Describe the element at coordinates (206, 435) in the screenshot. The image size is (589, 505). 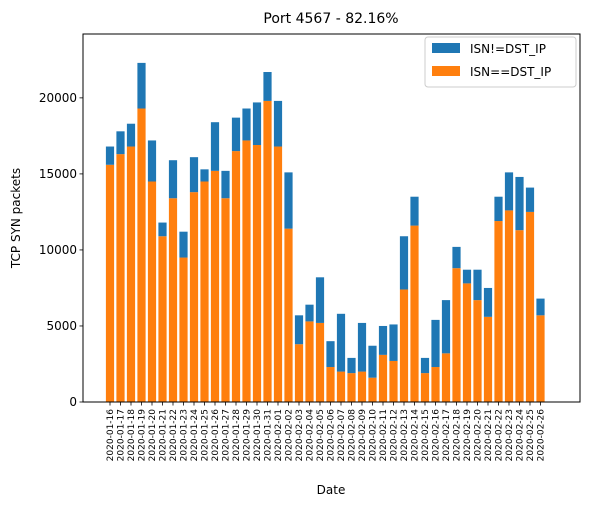
I see `x-tick-label: 2020-01-25` at that location.